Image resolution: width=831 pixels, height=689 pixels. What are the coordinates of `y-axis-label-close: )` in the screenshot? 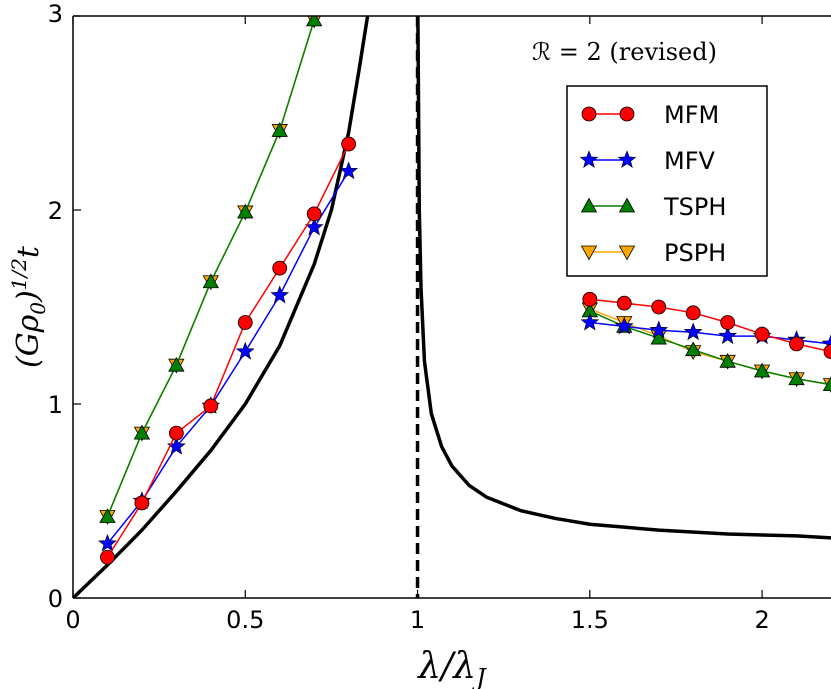 It's located at (28, 296).